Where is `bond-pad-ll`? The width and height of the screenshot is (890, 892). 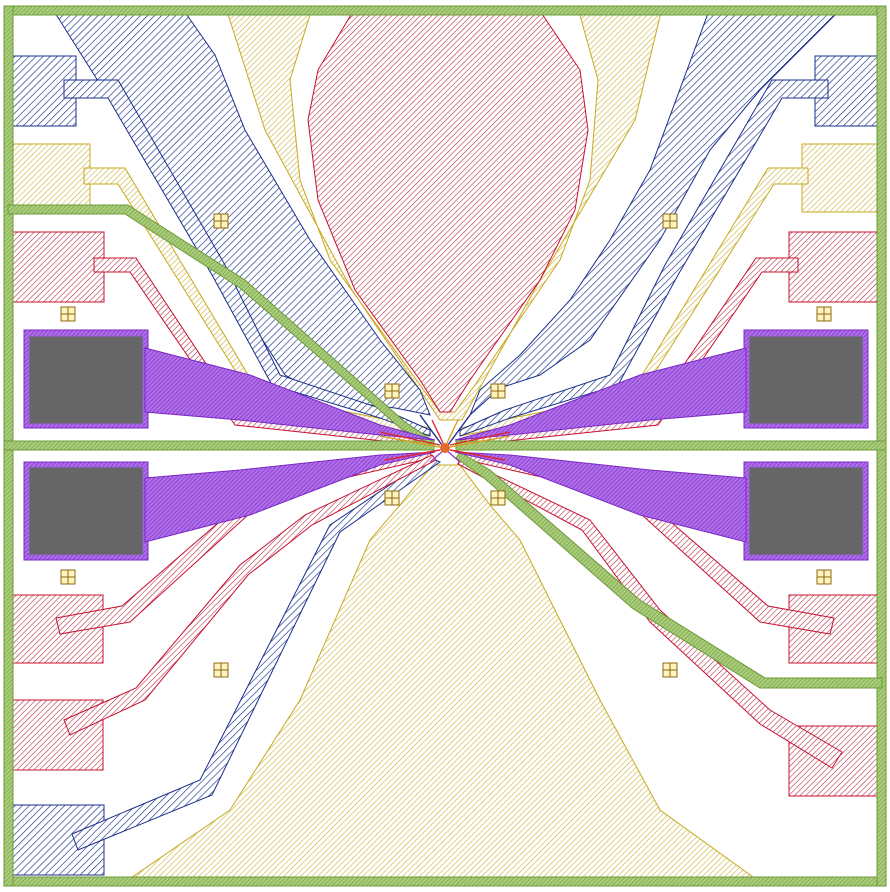
bond-pad-ll is located at coordinates (86, 511).